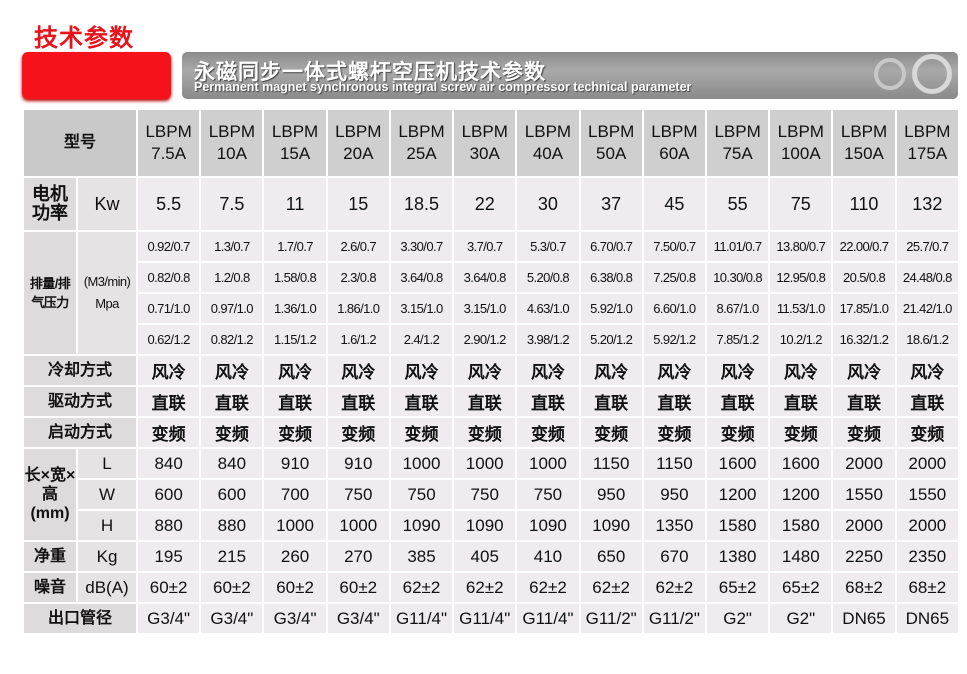 Image resolution: width=967 pixels, height=674 pixels. What do you see at coordinates (169, 143) in the screenshot?
I see `model-name: LBPM 7.5A` at bounding box center [169, 143].